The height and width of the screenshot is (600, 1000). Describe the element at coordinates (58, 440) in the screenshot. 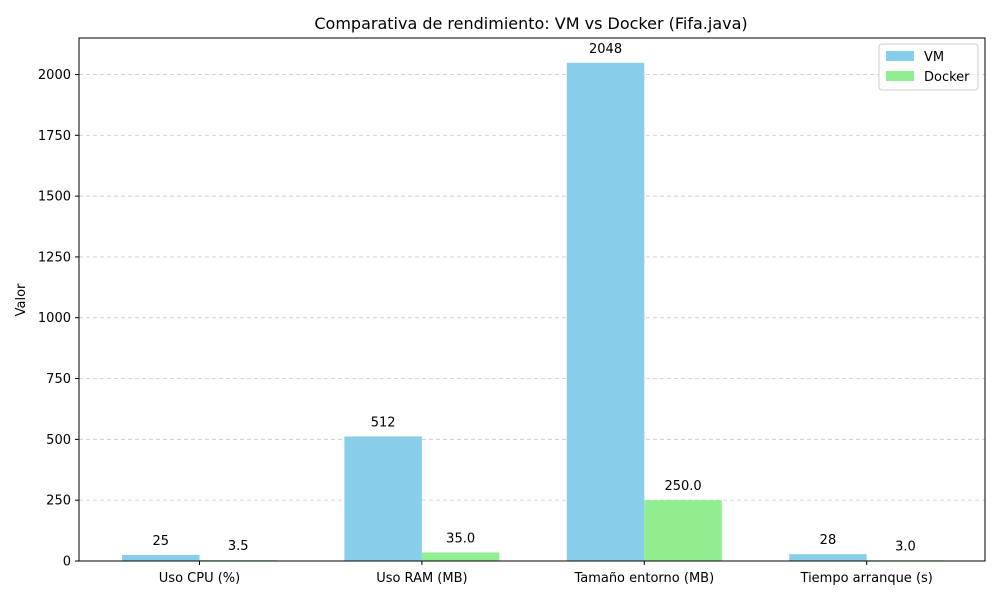

I see `y-tick-label: 500` at that location.